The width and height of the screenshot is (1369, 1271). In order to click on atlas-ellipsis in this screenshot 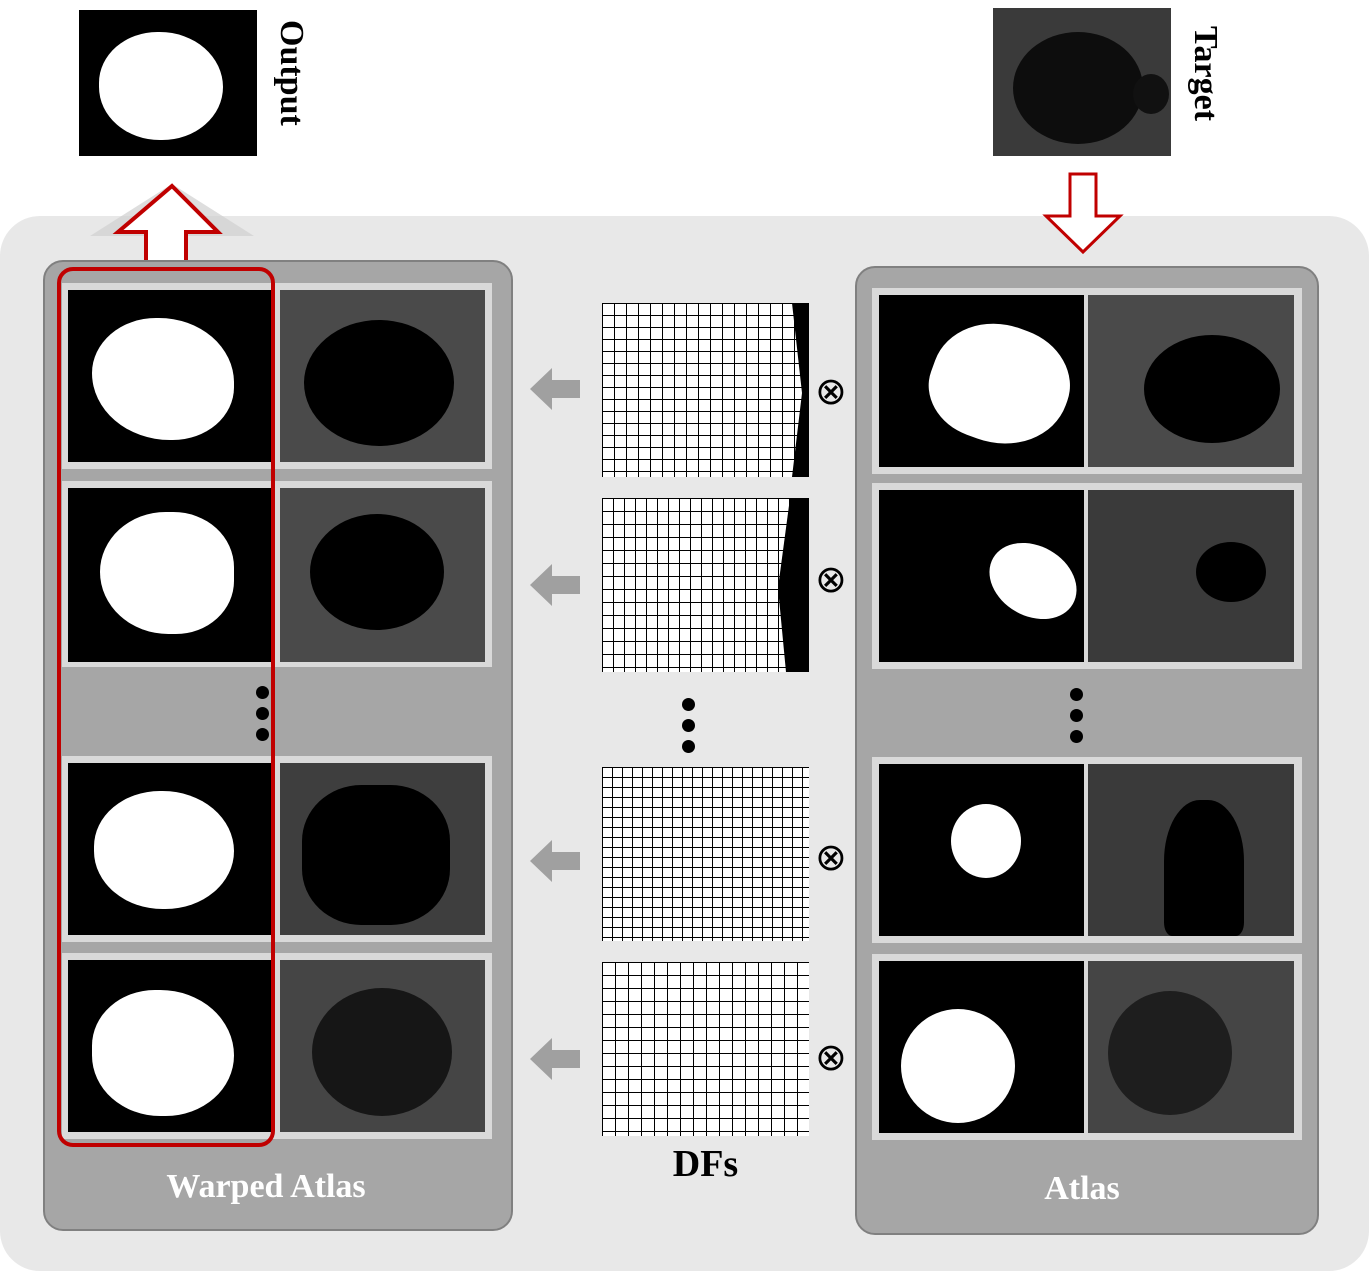, I will do `click(1076, 719)`.